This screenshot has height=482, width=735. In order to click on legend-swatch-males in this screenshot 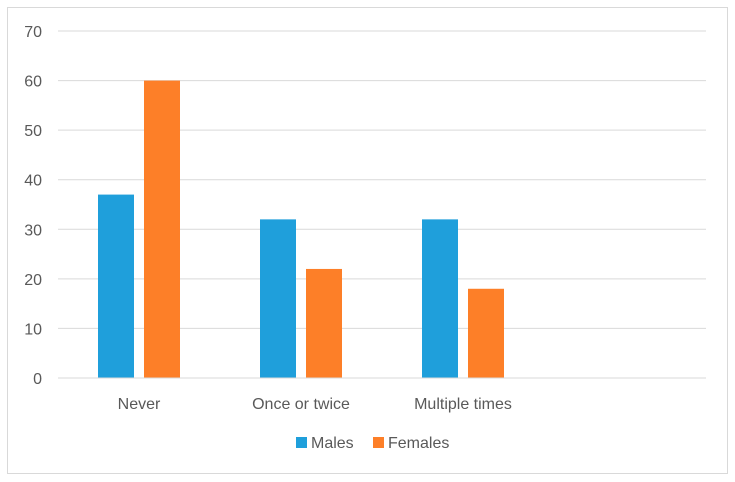, I will do `click(301, 442)`.